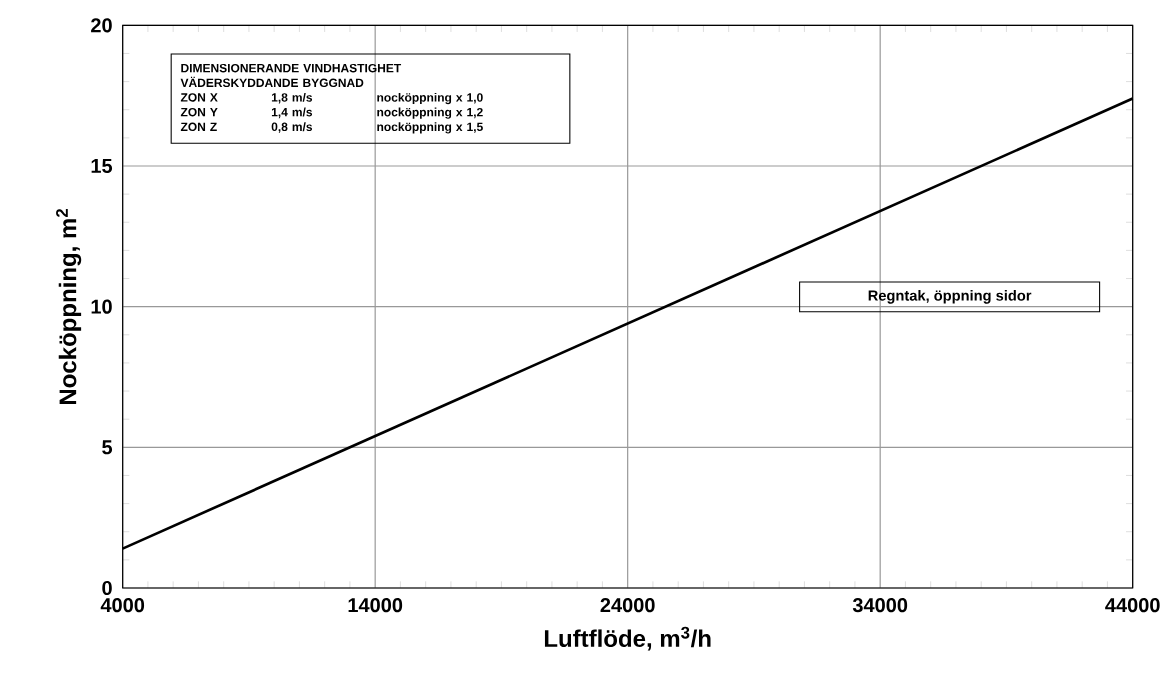 The width and height of the screenshot is (1176, 689). Describe the element at coordinates (272, 82) in the screenshot. I see `annotation: VÄDERSKYDDANDE BYGGNAD` at that location.